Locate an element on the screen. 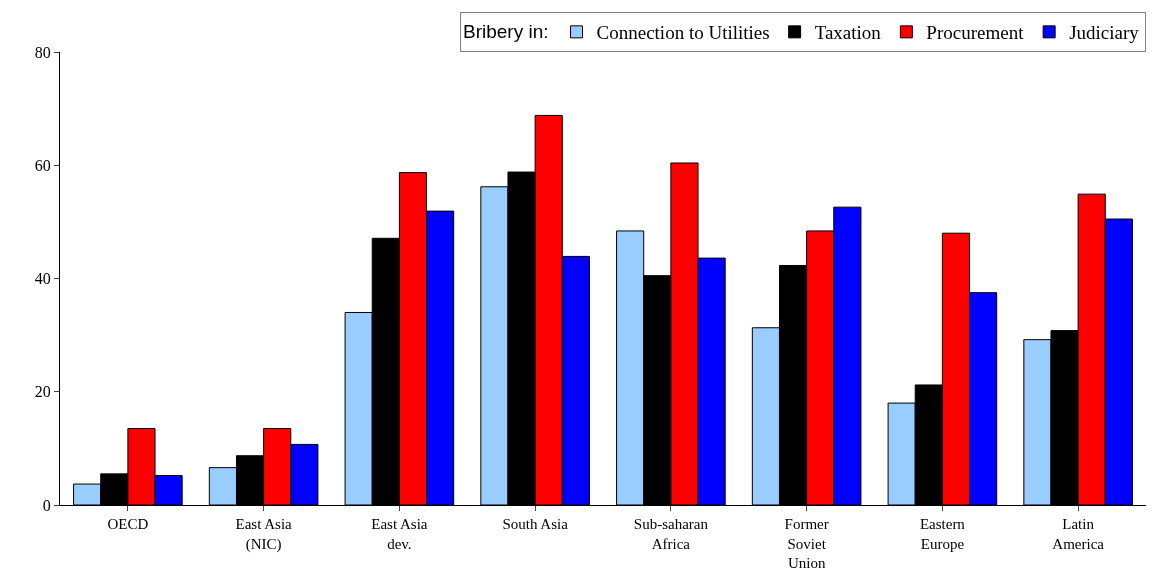 The image size is (1176, 583). legend-label: Procurement is located at coordinates (975, 33).